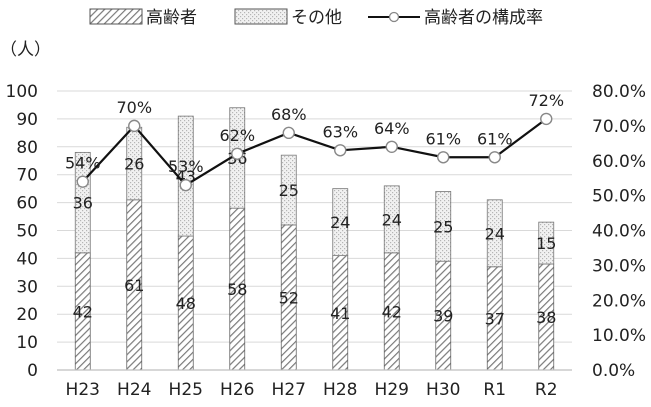 This screenshot has height=407, width=651. I want to click on bar-label-elderly: 39, so click(443, 316).